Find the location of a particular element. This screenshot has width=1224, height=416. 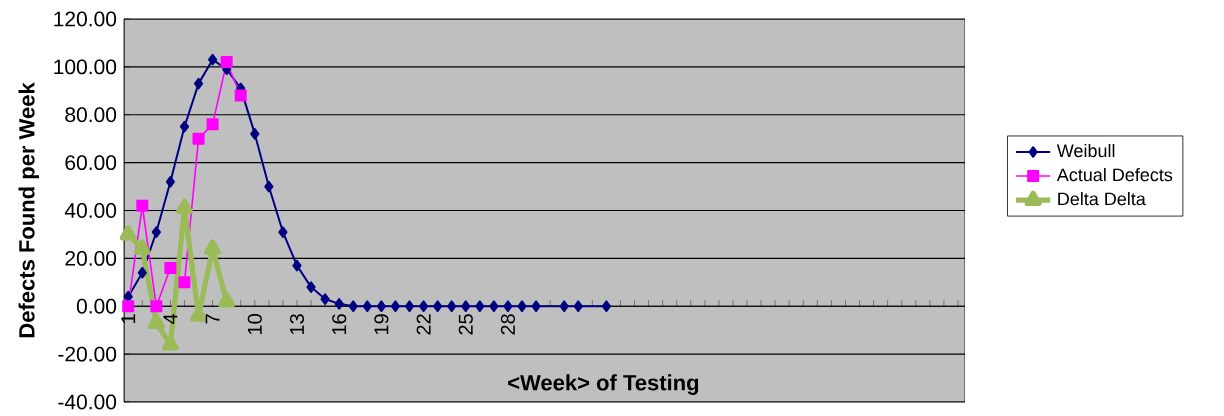

x-tick-label: 4 is located at coordinates (170, 318).